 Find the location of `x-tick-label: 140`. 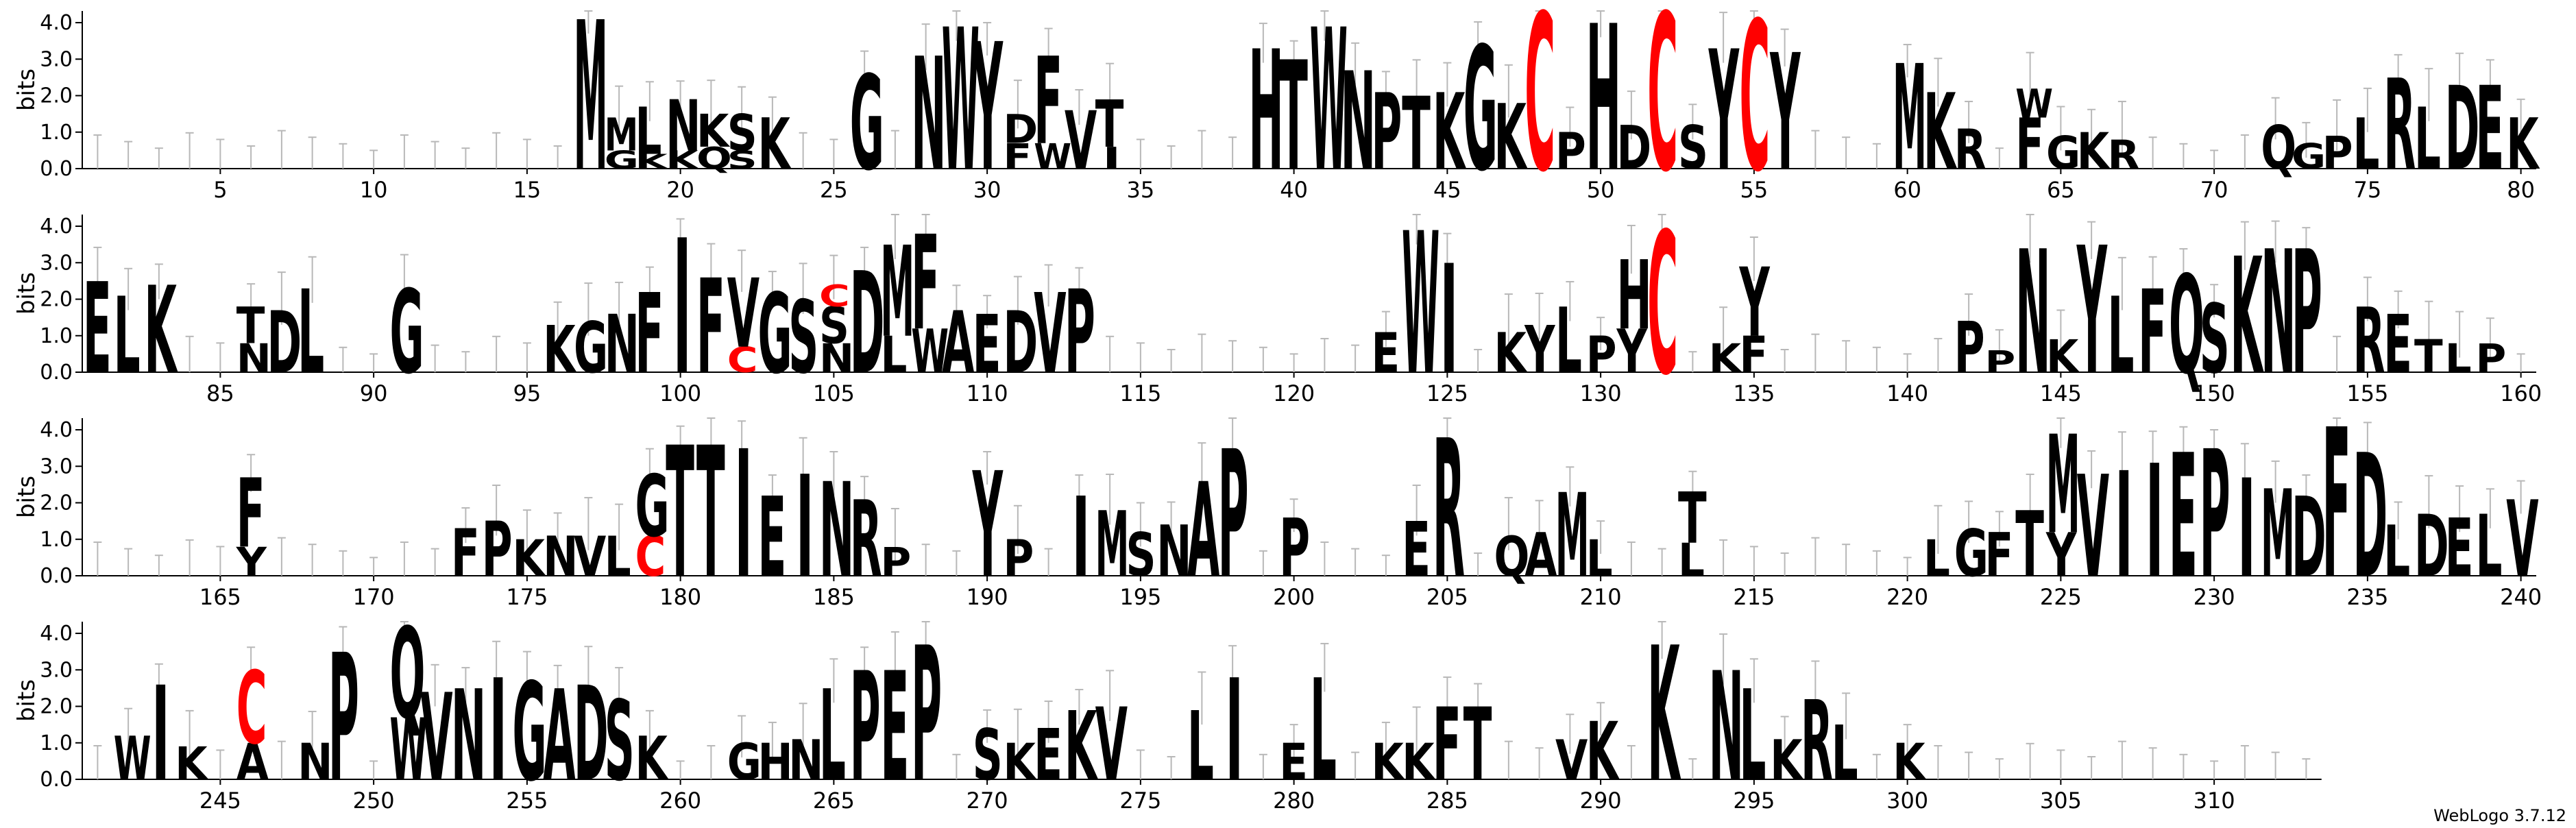

x-tick-label: 140 is located at coordinates (1907, 393).